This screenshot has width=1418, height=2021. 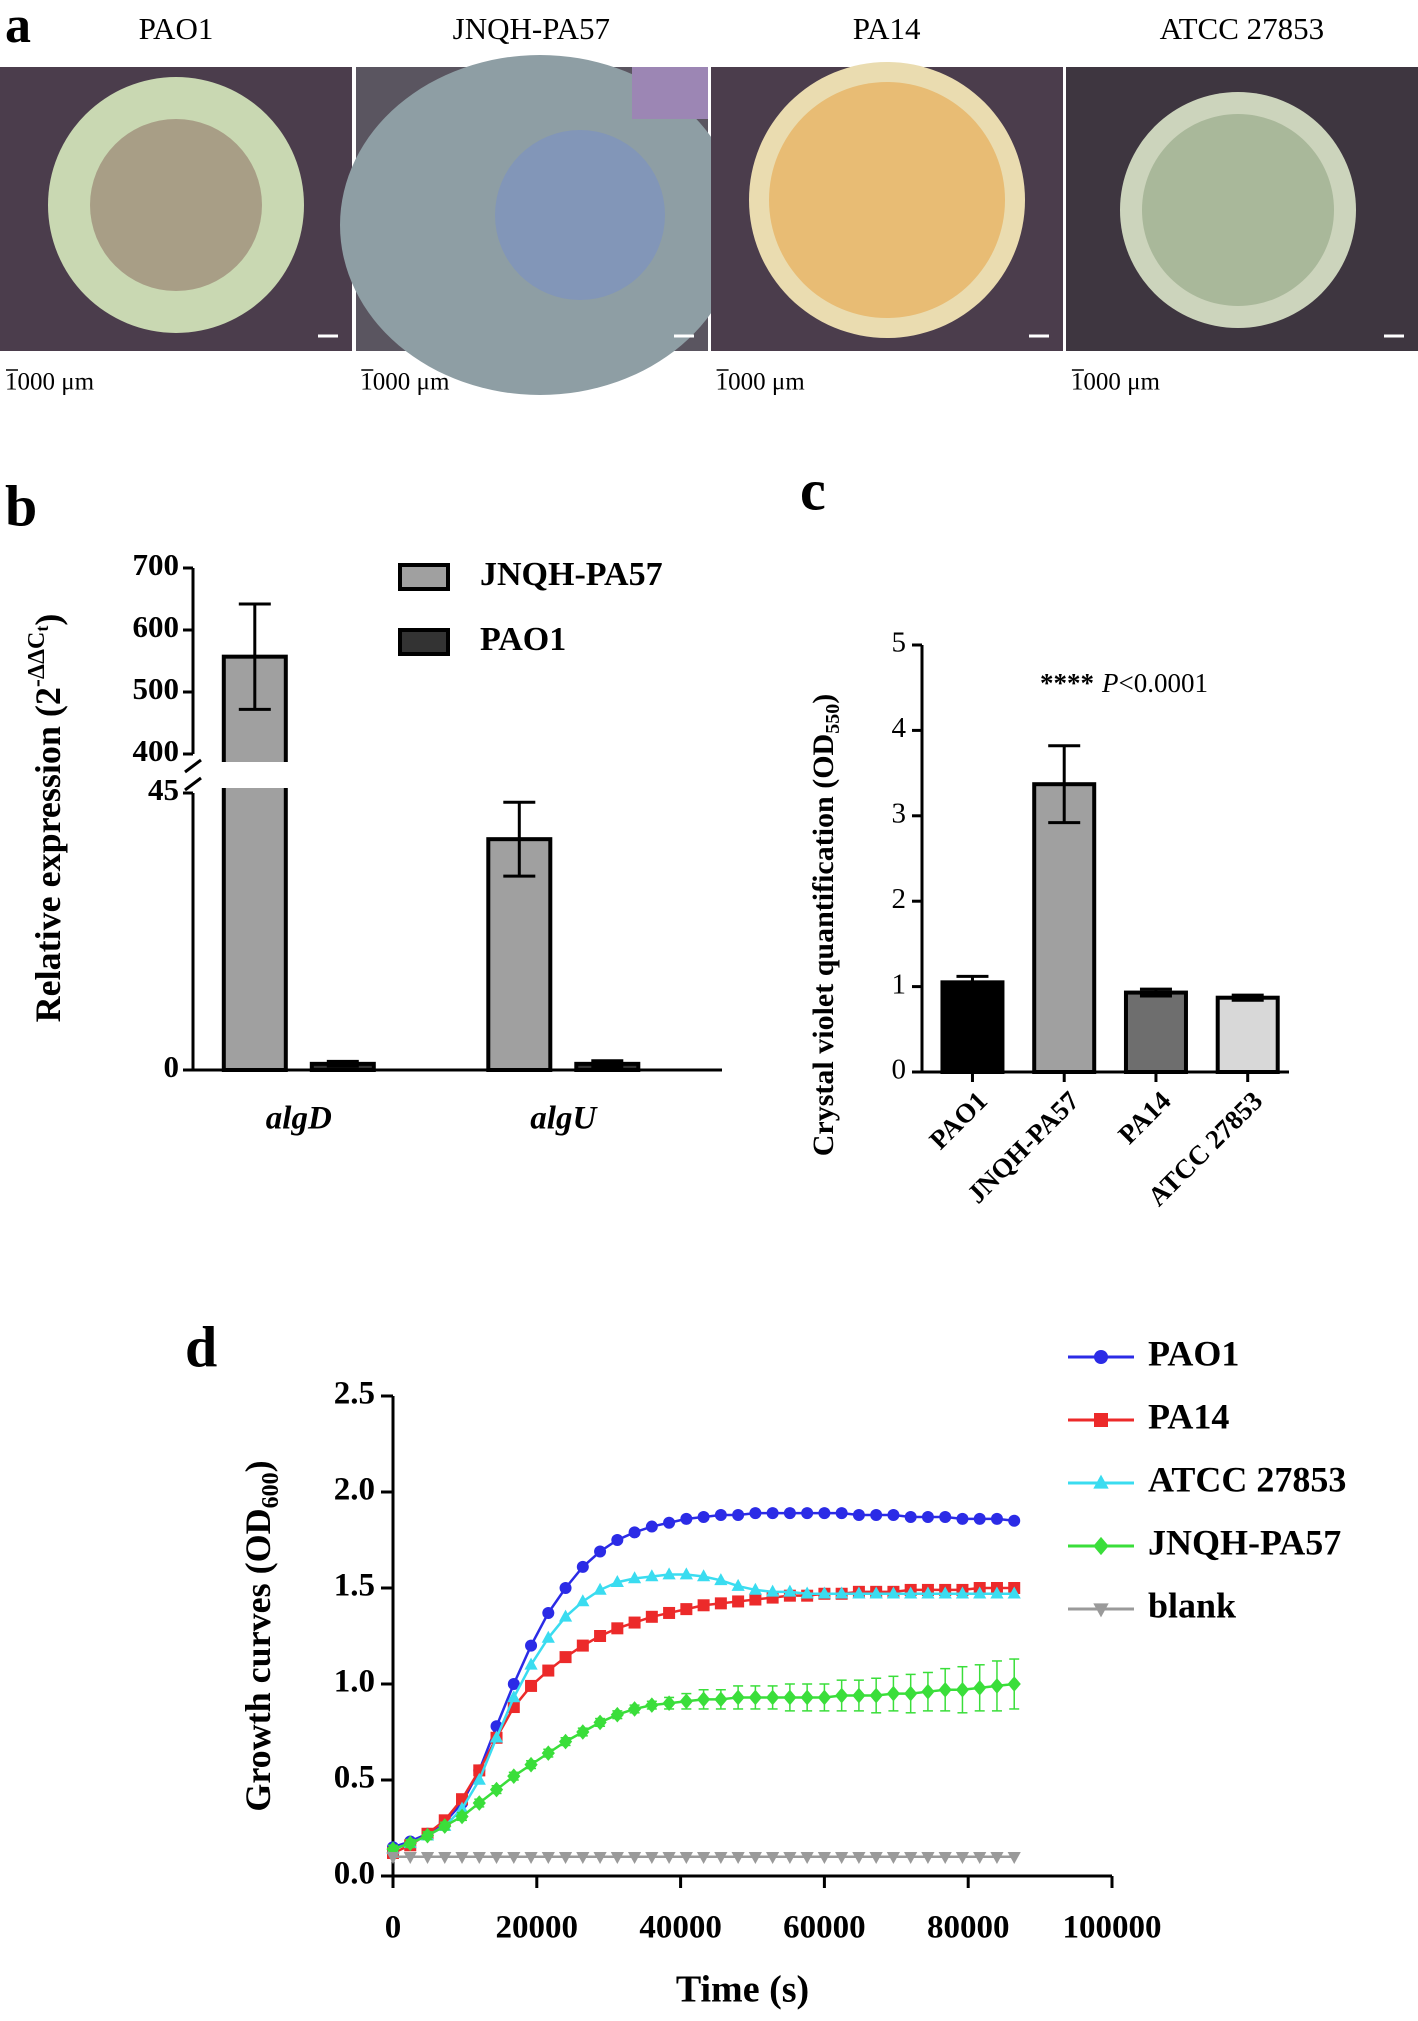 I want to click on y-axis-label-part: 600, so click(x=271, y=1490).